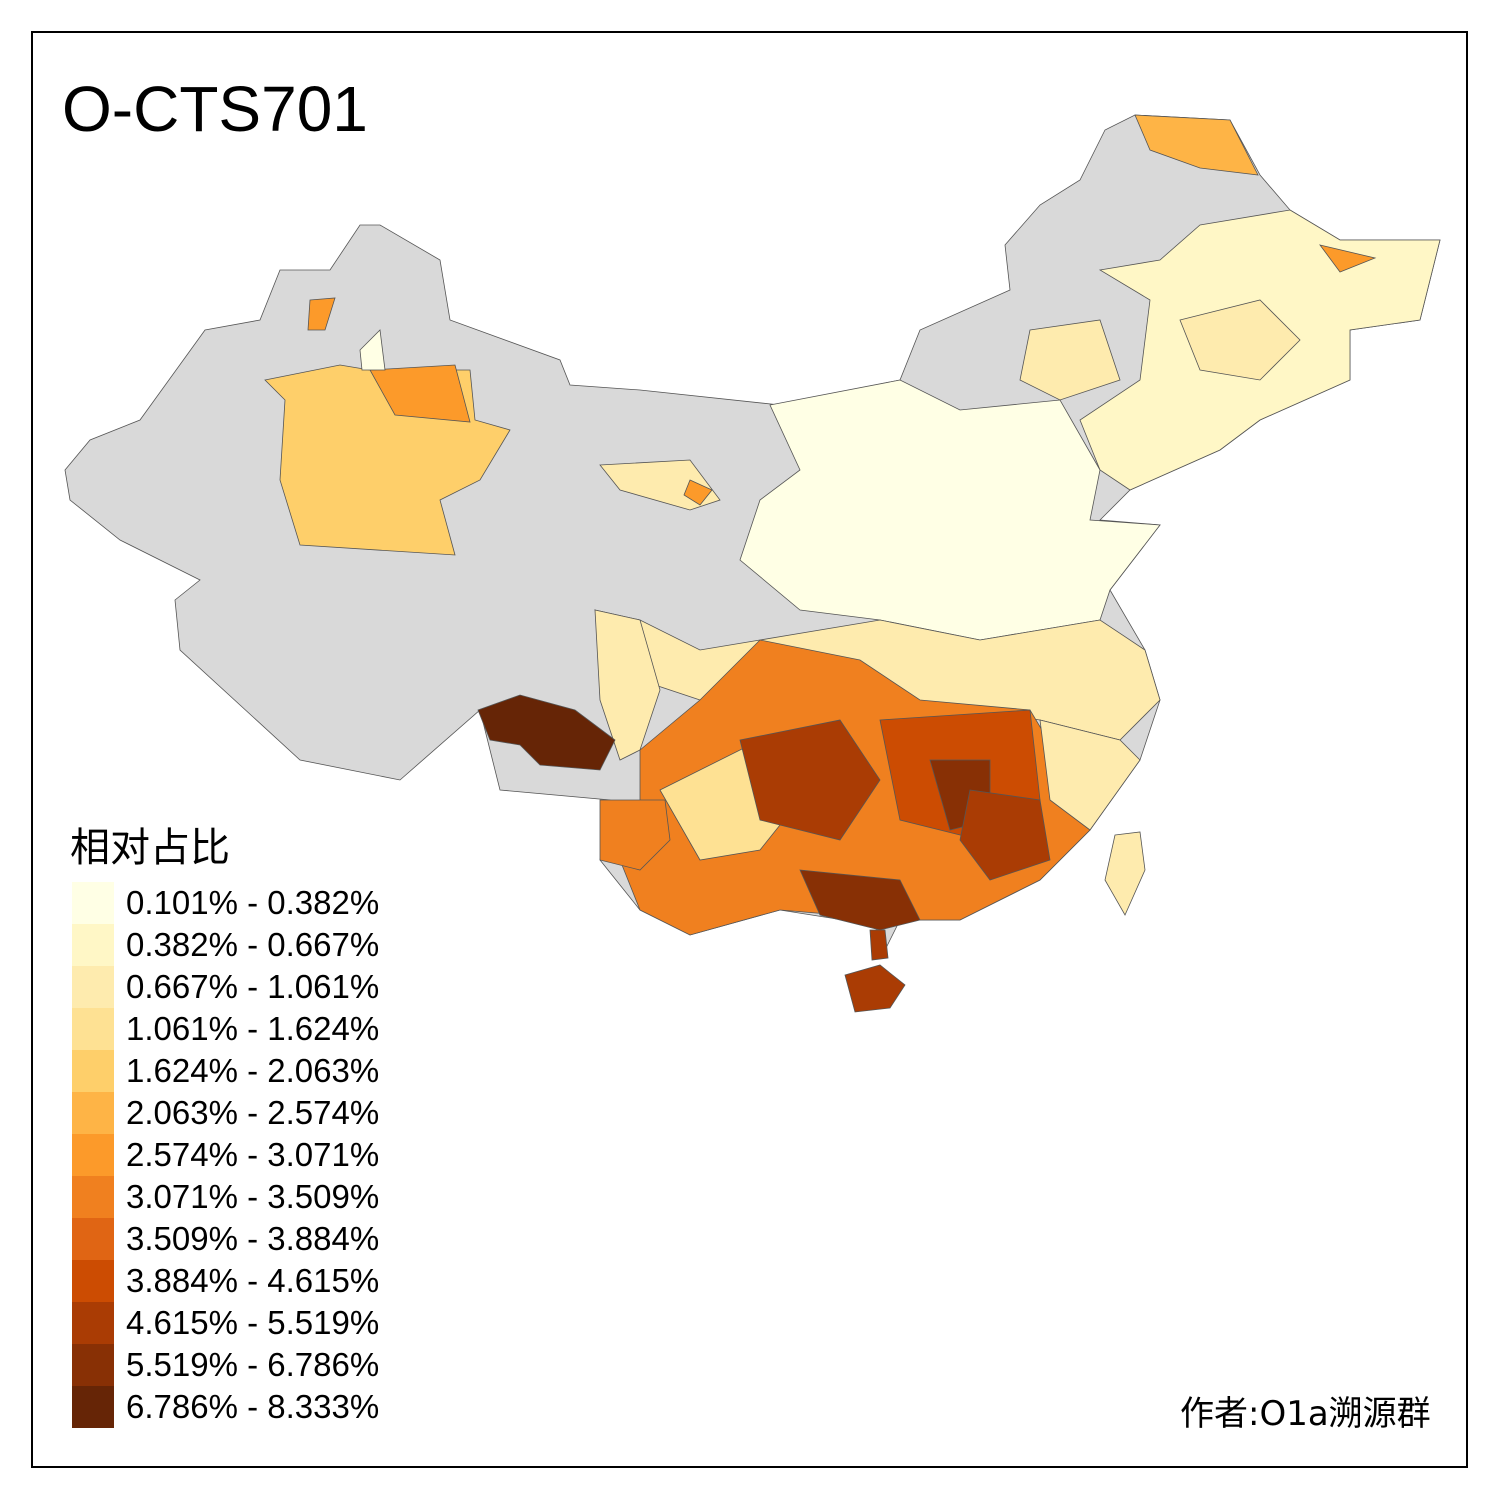  What do you see at coordinates (253, 1028) in the screenshot?
I see `legend-label: 1.061% - 1.624%` at bounding box center [253, 1028].